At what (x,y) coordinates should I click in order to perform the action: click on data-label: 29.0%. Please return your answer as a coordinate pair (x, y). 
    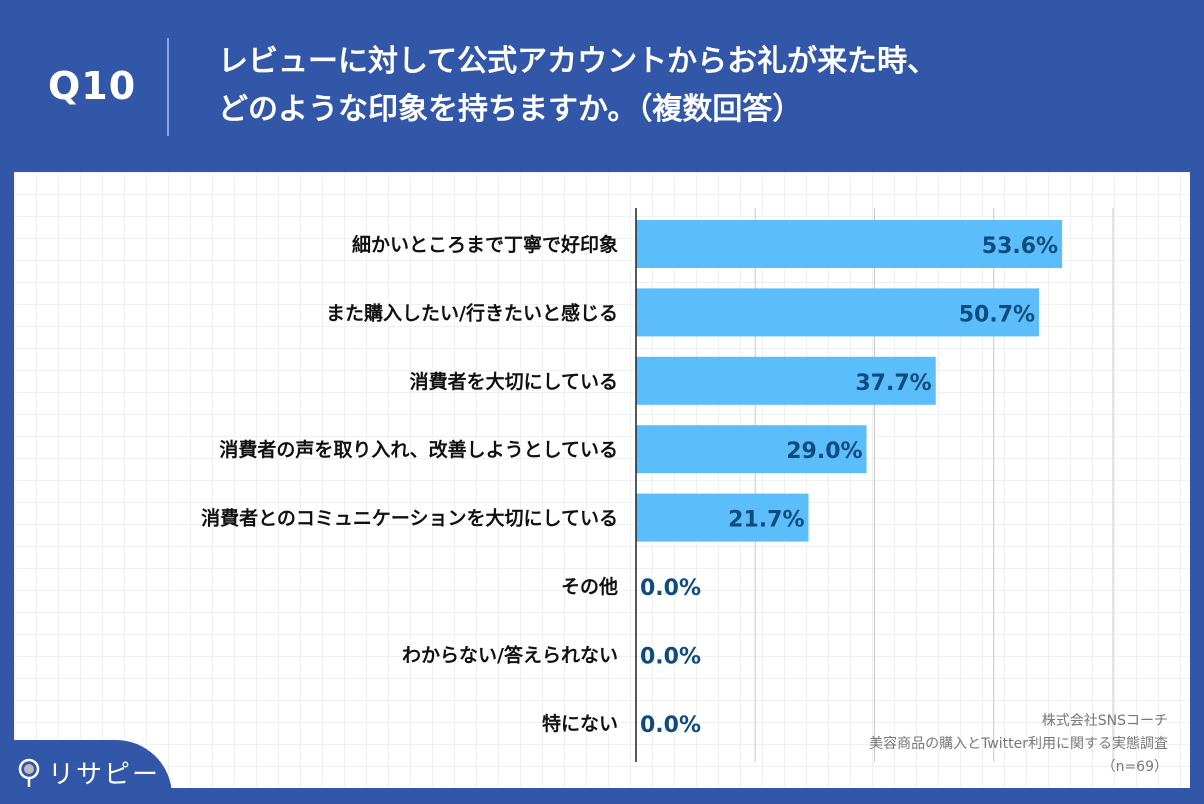
    Looking at the image, I should click on (824, 451).